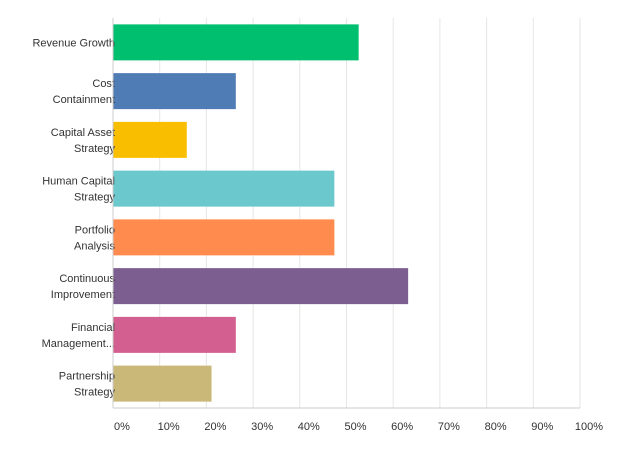 The image size is (632, 468). Describe the element at coordinates (262, 427) in the screenshot. I see `x-tick-label: 30%` at that location.